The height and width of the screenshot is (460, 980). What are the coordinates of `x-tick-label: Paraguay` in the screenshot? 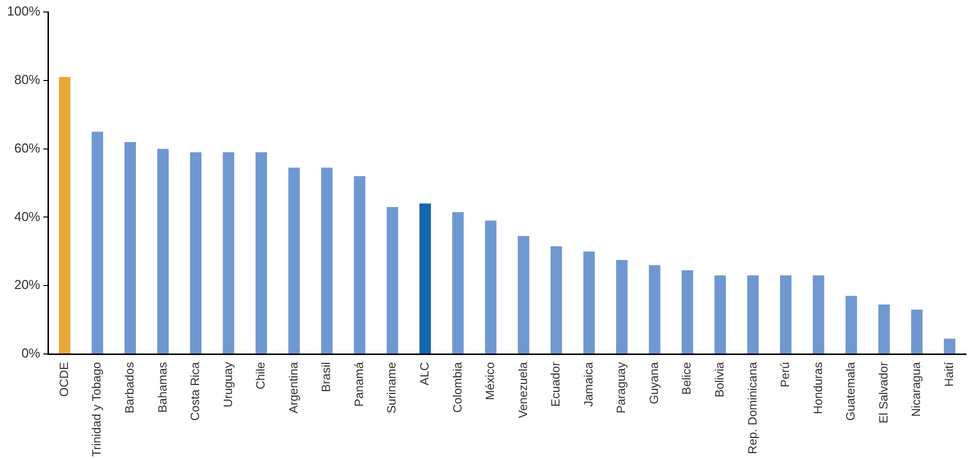 It's located at (621, 388).